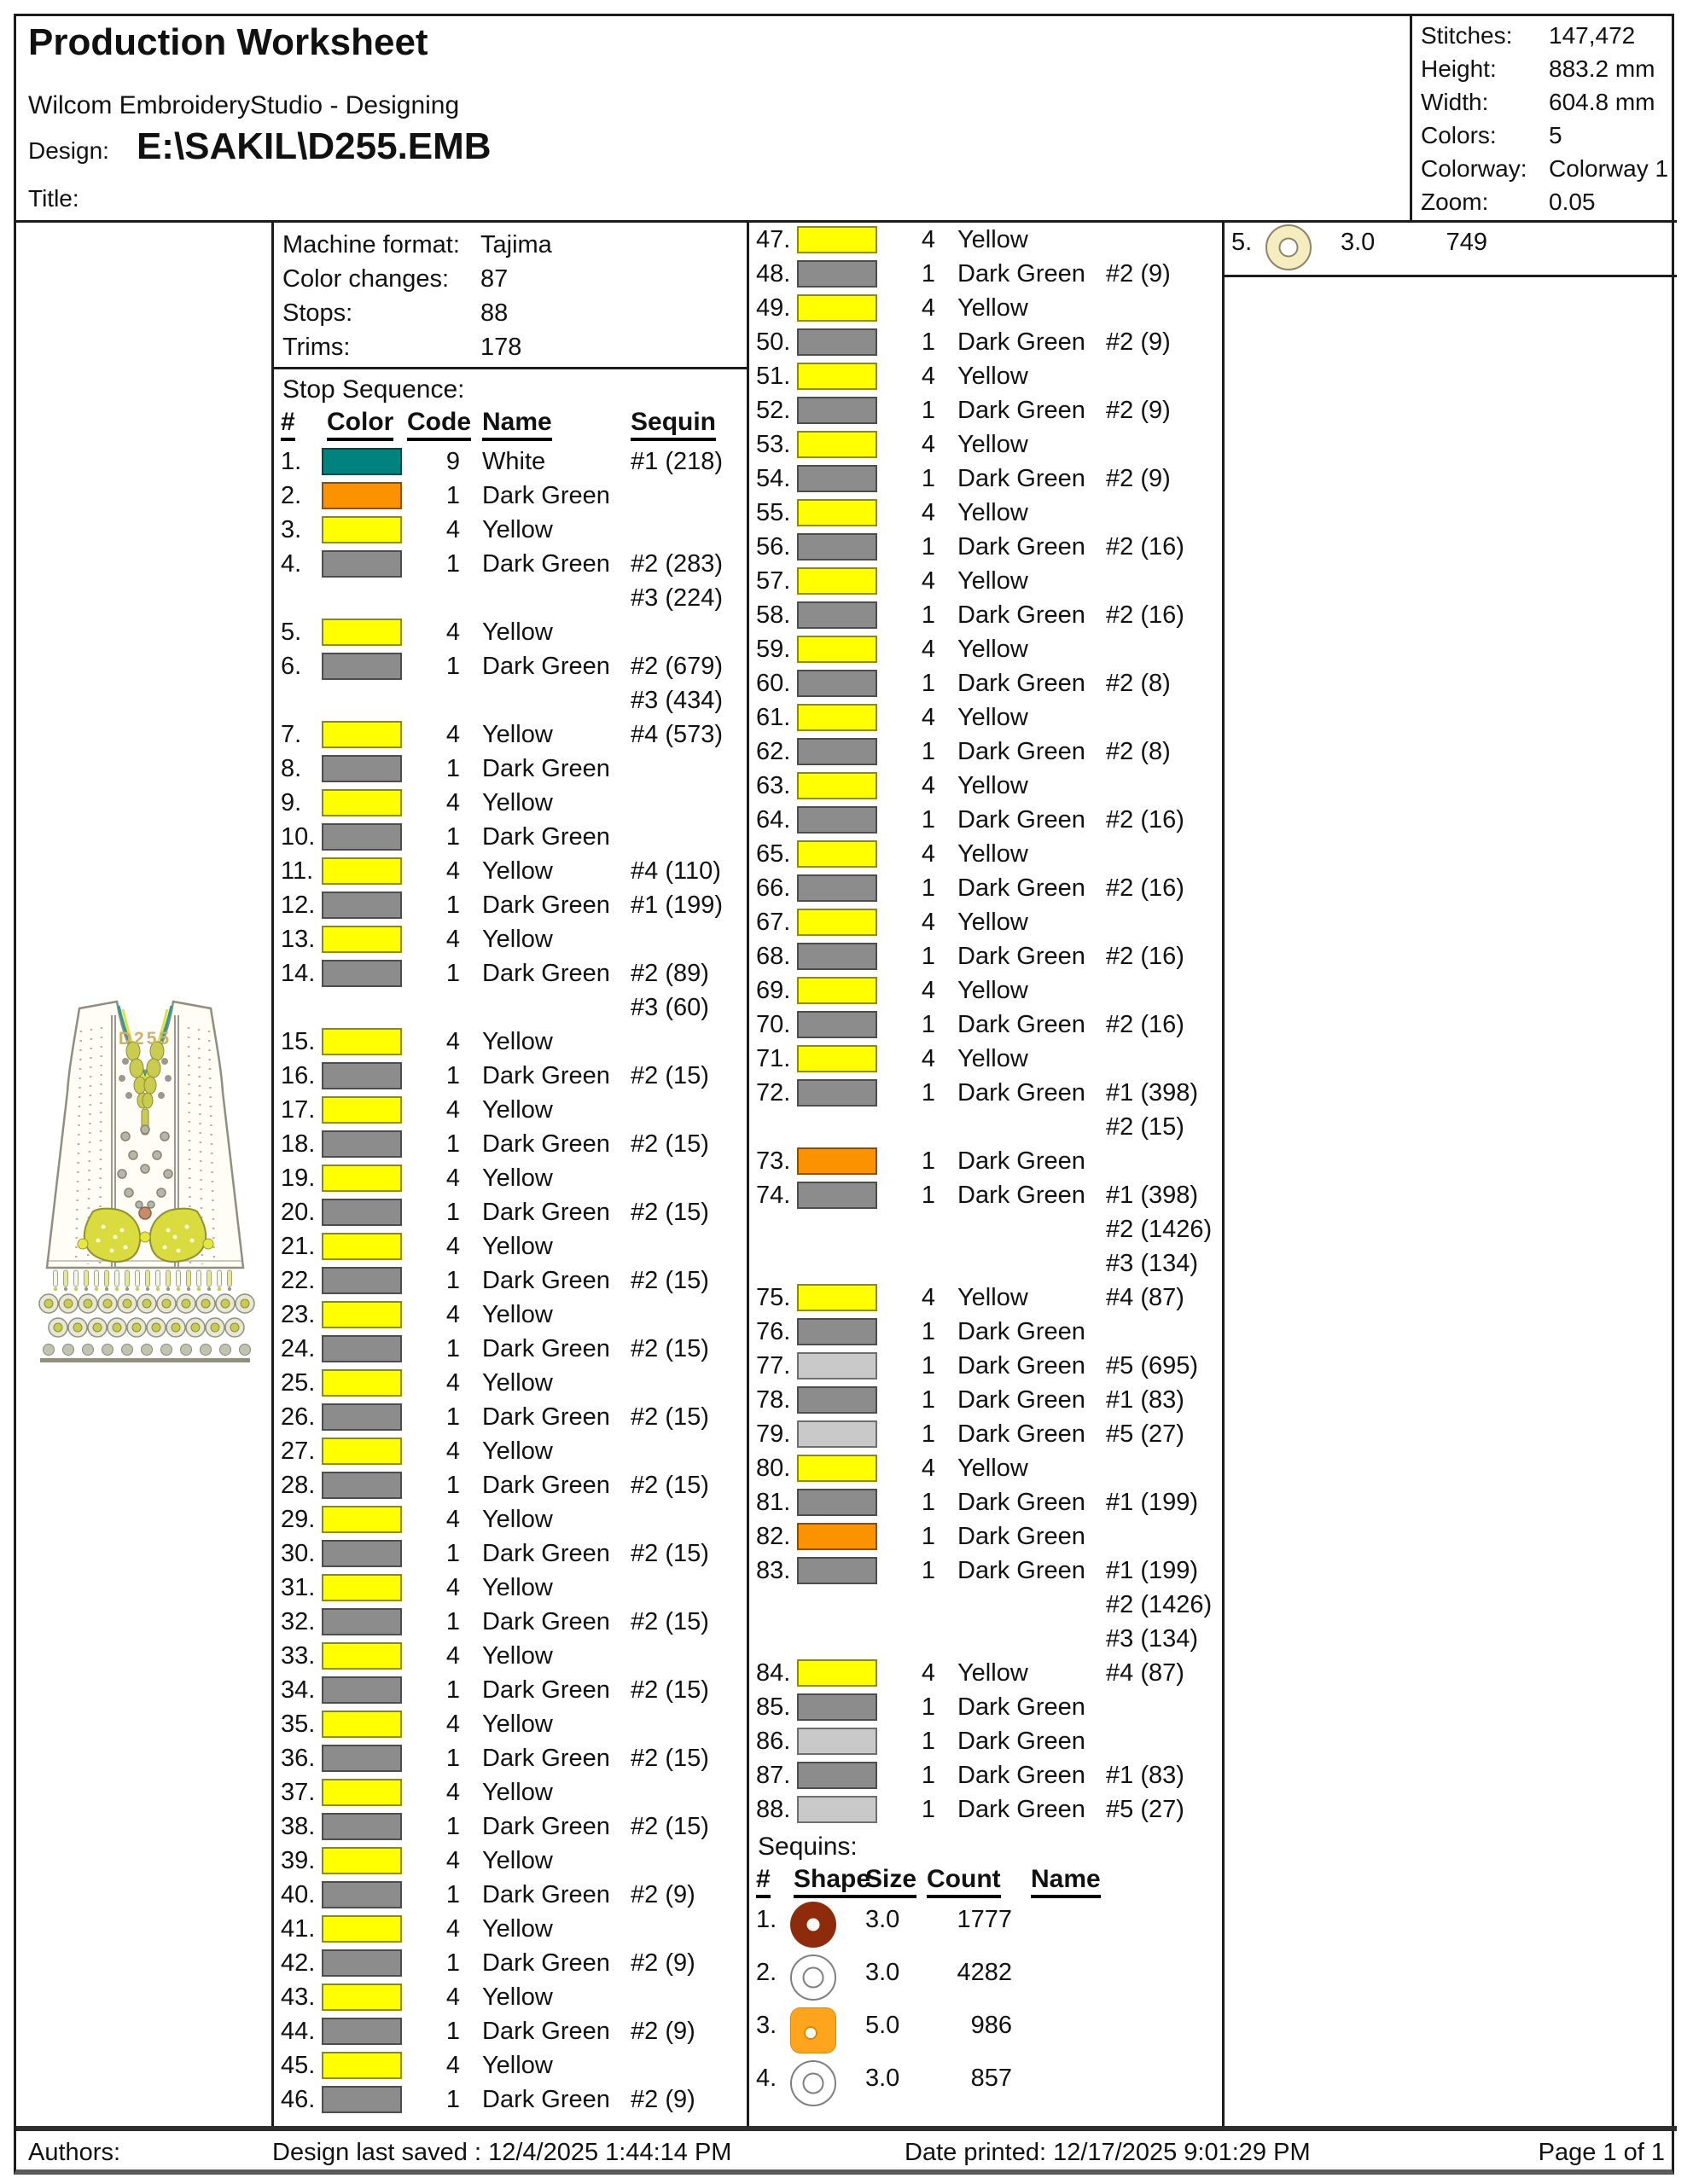 This screenshot has width=1693, height=2184. I want to click on stop-row: 76. 1 Dark Green, so click(985, 1332).